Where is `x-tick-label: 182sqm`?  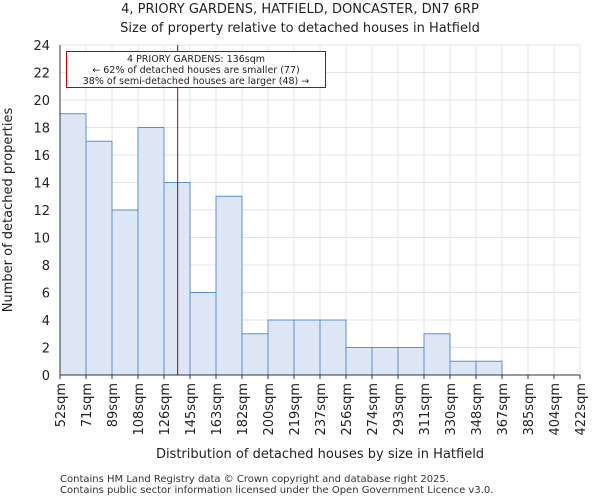 x-tick-label: 182sqm is located at coordinates (243, 409).